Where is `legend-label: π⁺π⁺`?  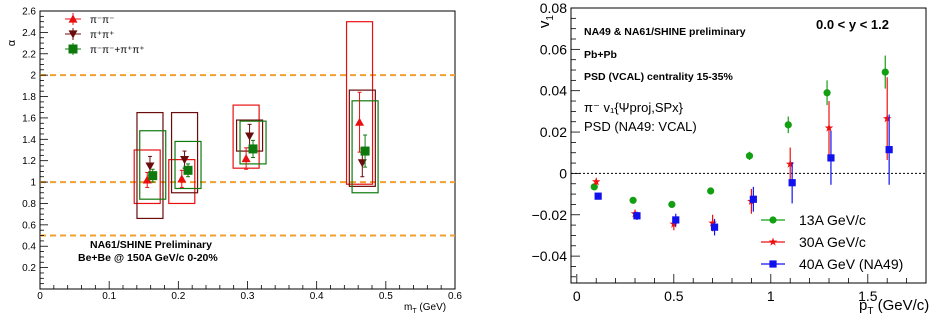 legend-label: π⁺π⁺ is located at coordinates (102, 35).